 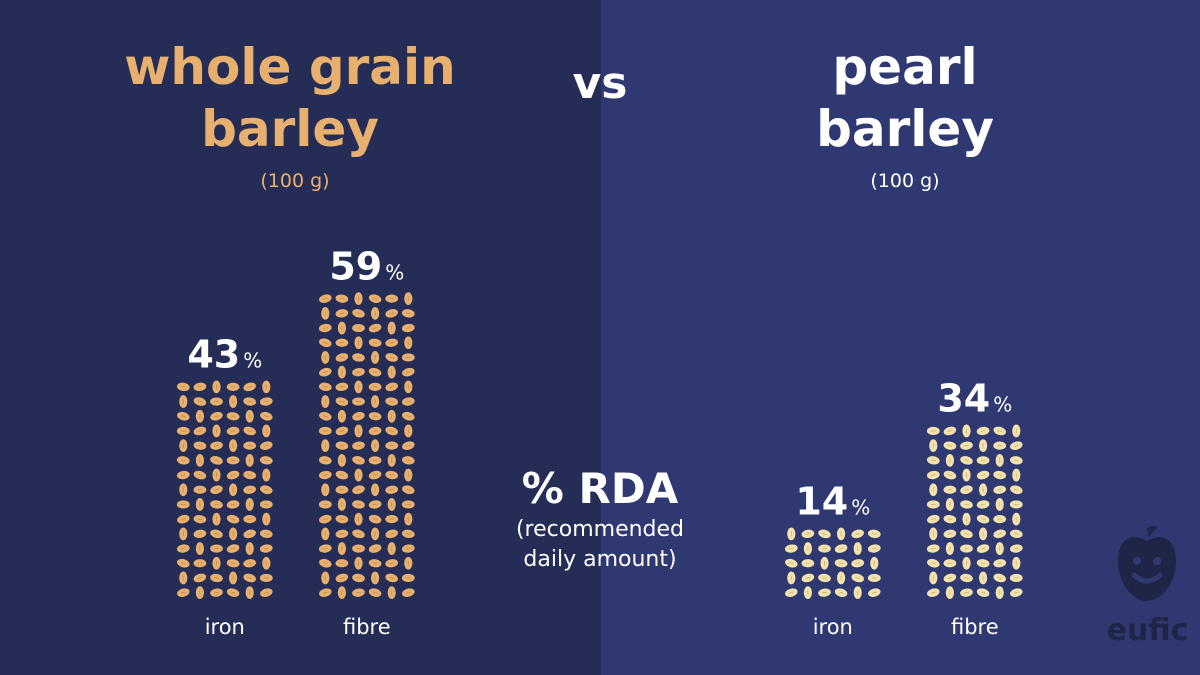 What do you see at coordinates (1147, 630) in the screenshot?
I see `eufic-logo-text: eufic` at bounding box center [1147, 630].